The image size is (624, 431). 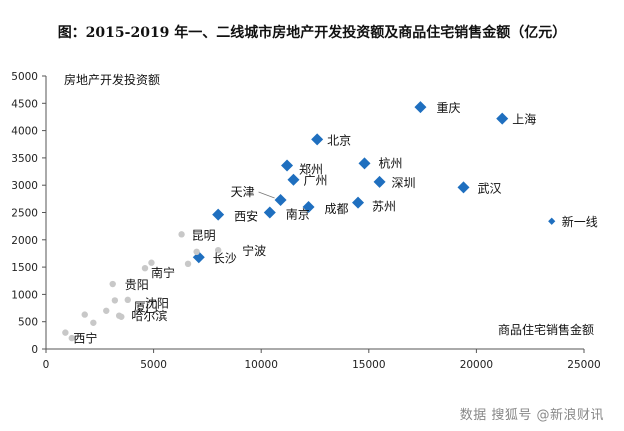 I want to click on y-axis-label: 房地产开发投资额, so click(x=112, y=79).